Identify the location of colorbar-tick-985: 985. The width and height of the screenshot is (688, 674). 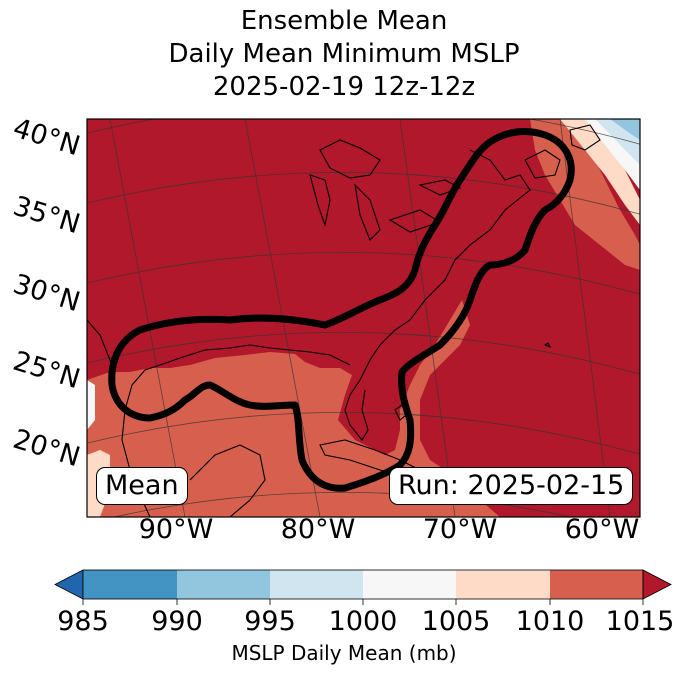
(83, 621).